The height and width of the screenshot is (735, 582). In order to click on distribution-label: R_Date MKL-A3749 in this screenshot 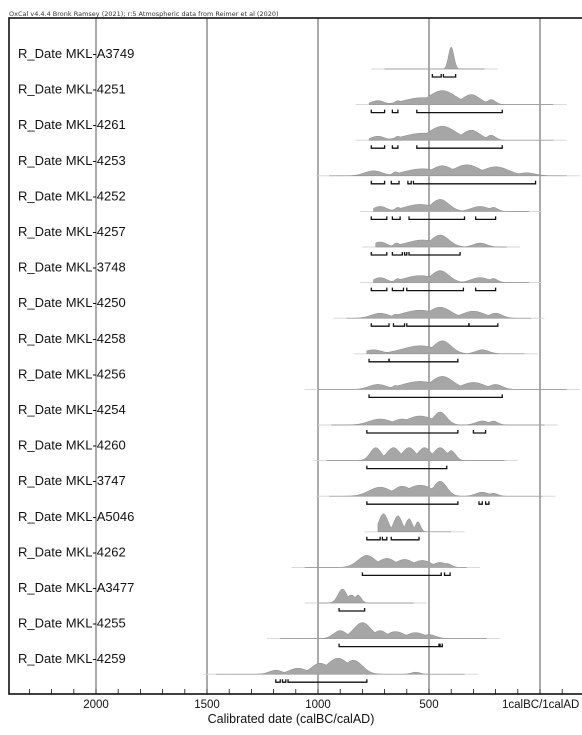, I will do `click(76, 53)`.